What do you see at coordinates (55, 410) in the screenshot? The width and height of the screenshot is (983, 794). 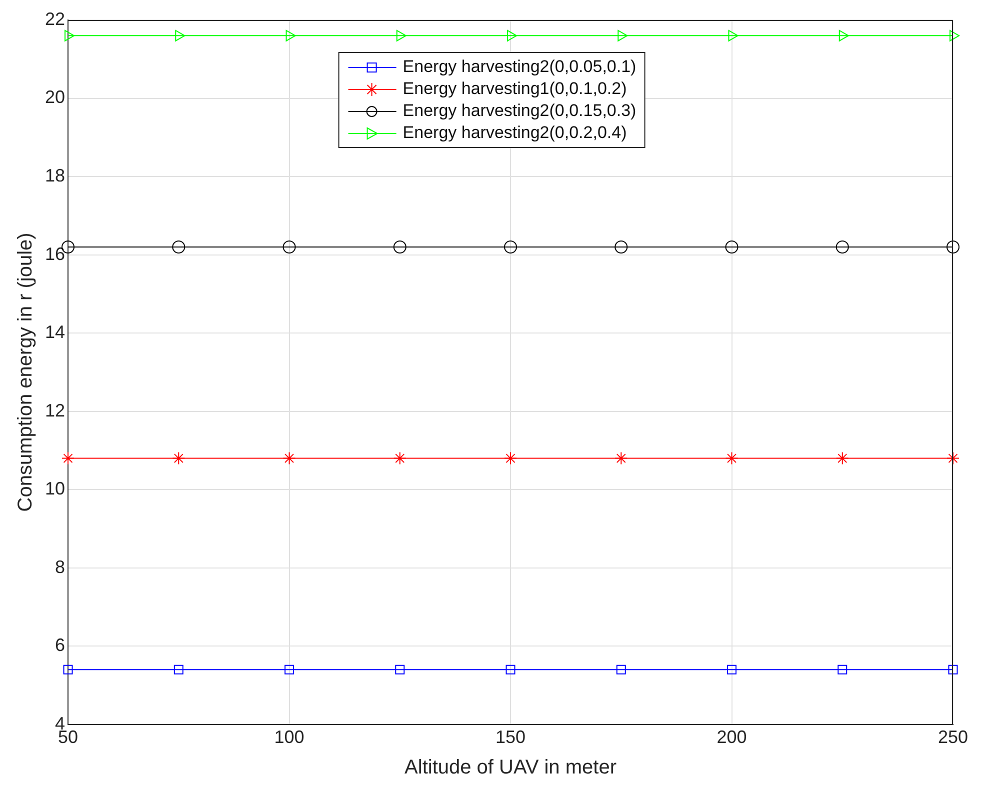 I see `y-tick-label: 12` at bounding box center [55, 410].